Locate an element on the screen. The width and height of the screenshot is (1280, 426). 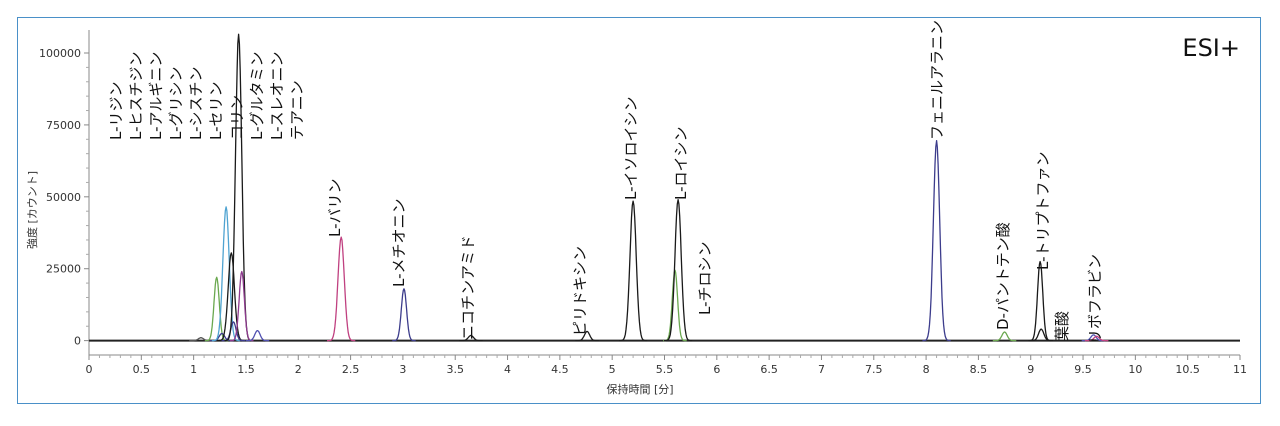
x-tick-label: 0 is located at coordinates (89, 369).